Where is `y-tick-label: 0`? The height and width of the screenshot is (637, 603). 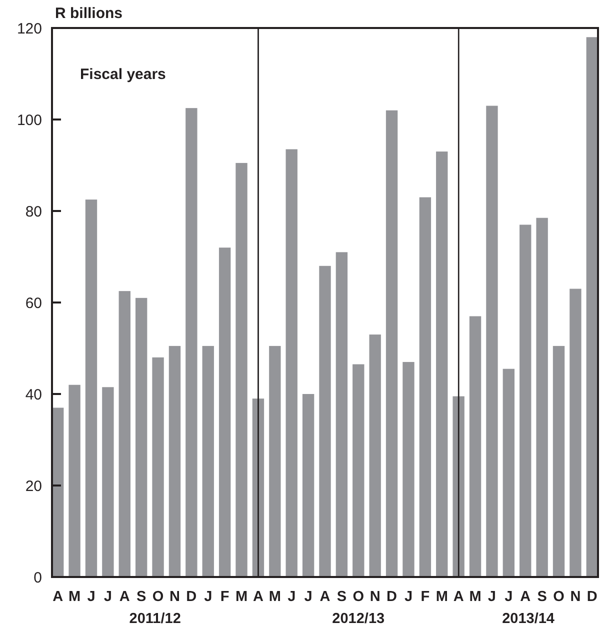
y-tick-label: 0 is located at coordinates (38, 577).